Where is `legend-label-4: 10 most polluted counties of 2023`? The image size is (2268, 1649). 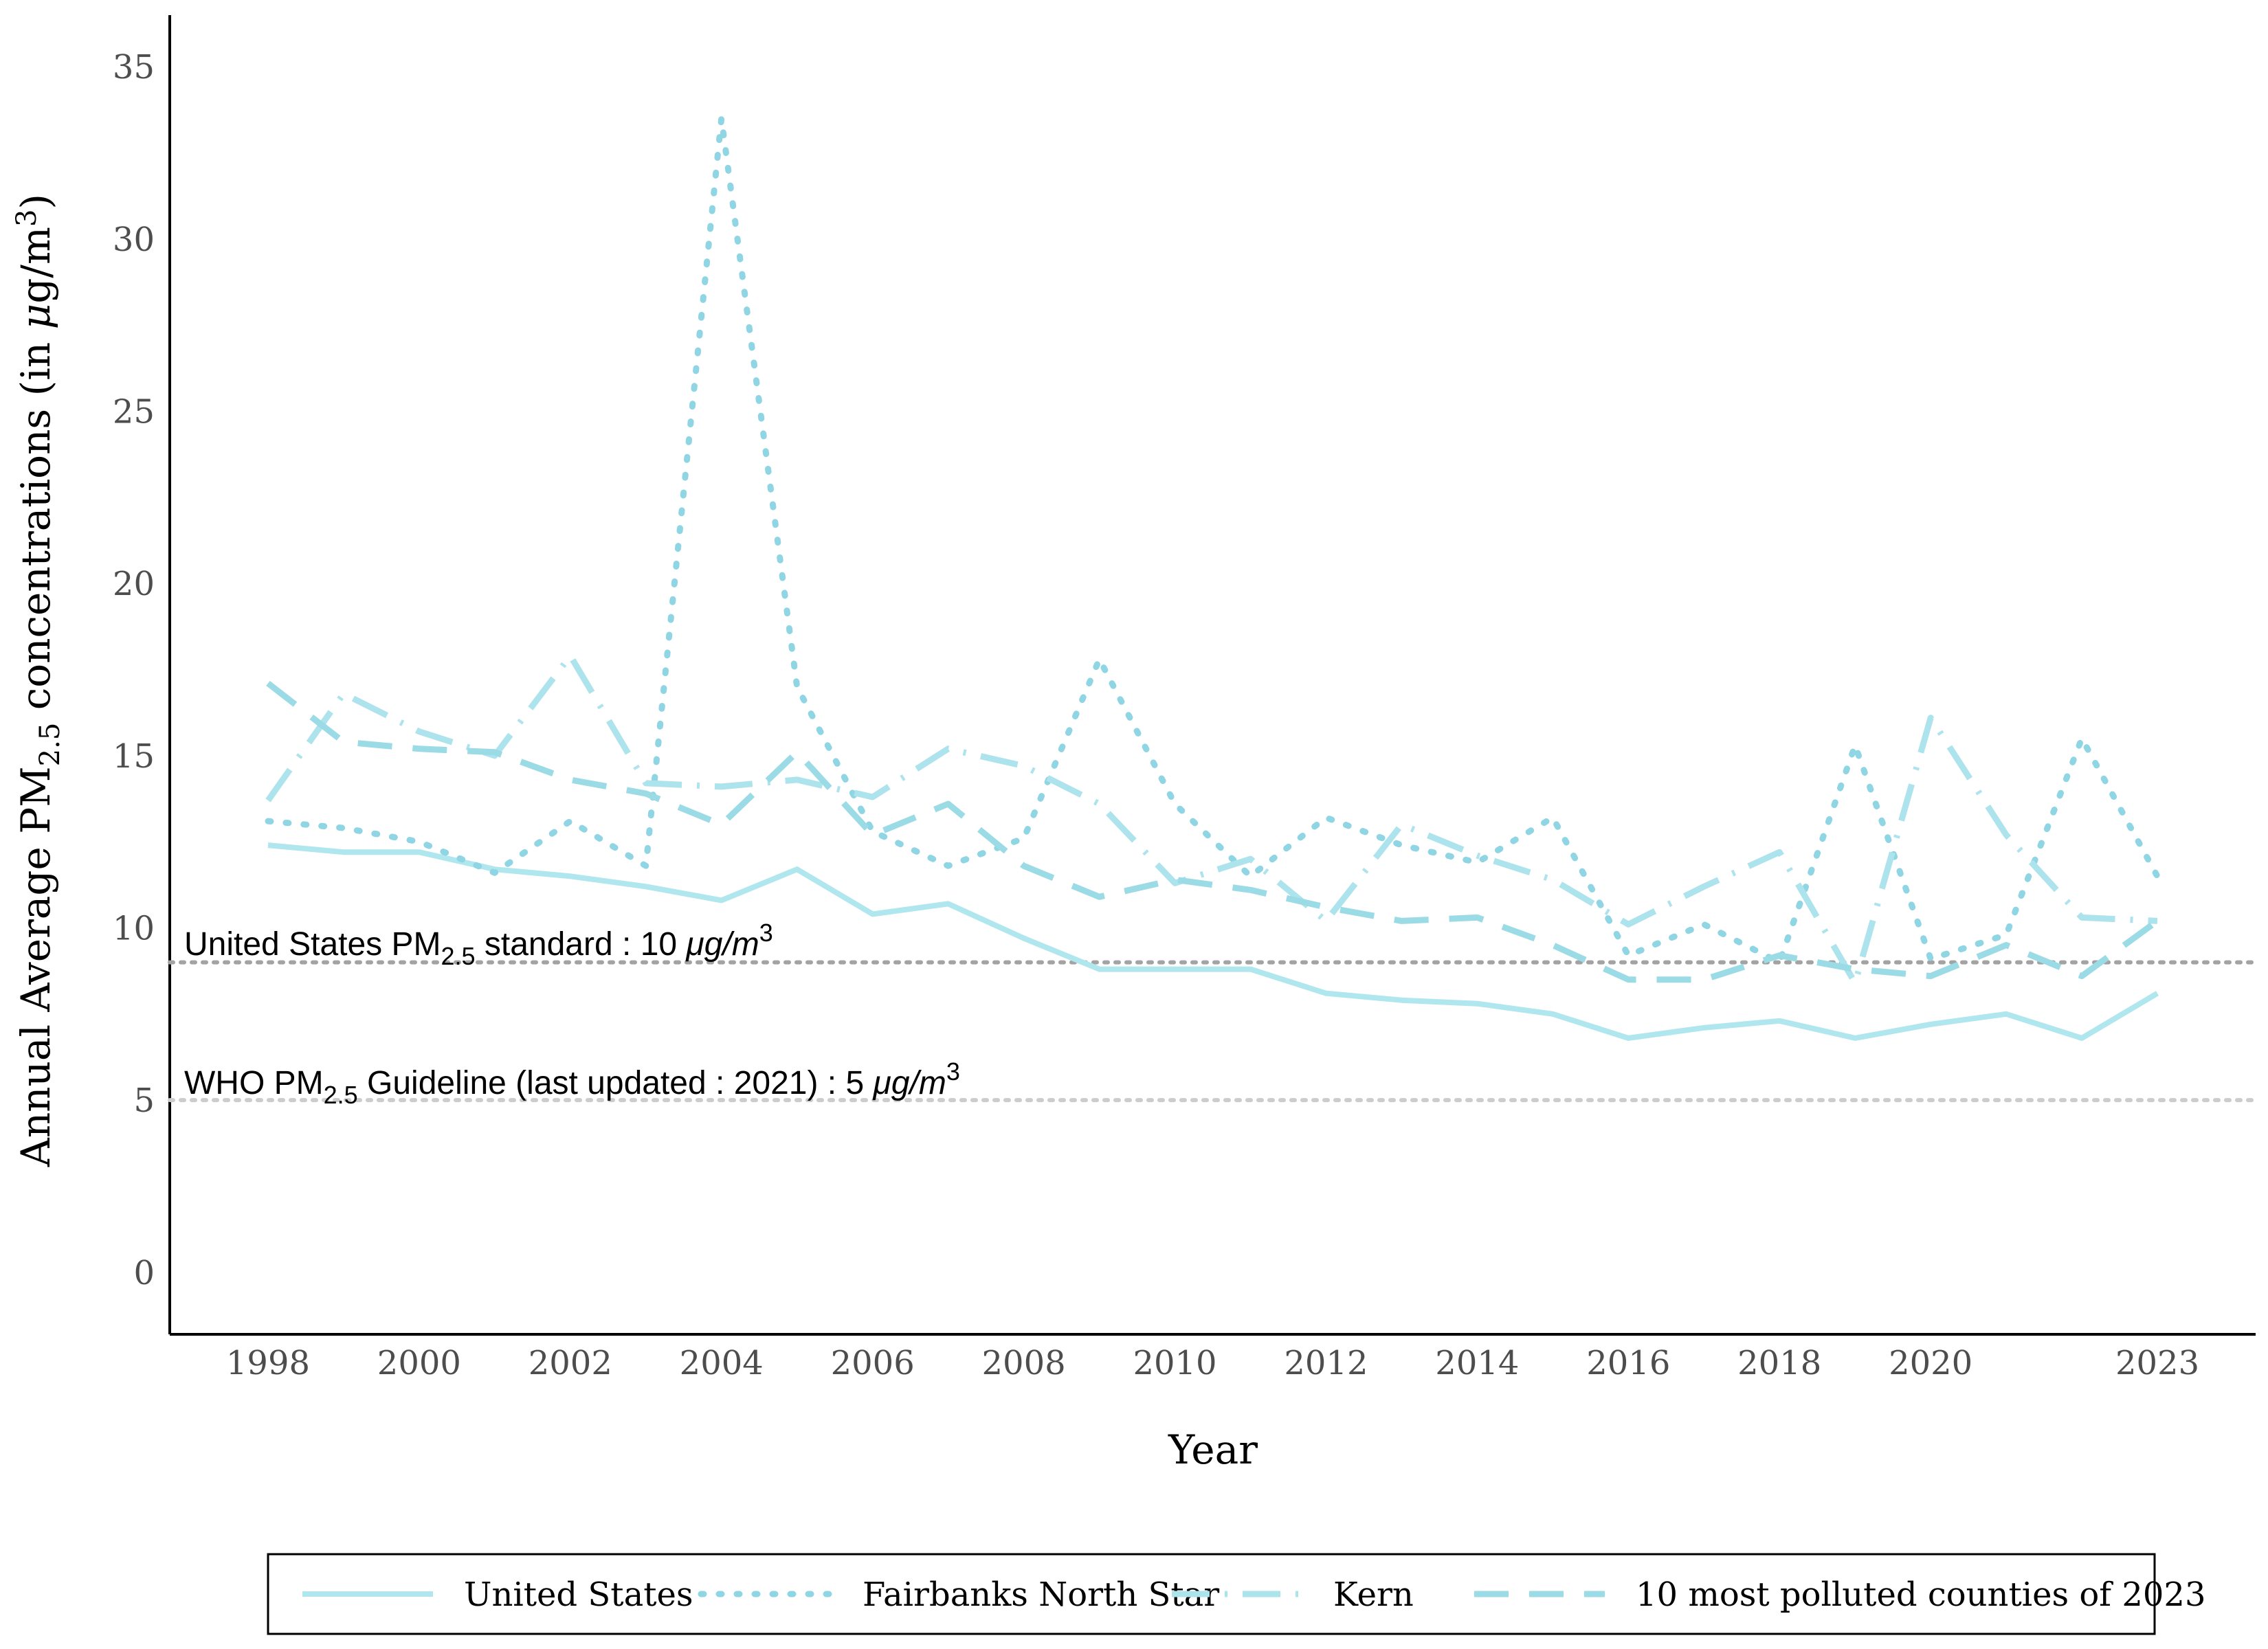
legend-label-4: 10 most polluted counties of 2023 is located at coordinates (1920, 1594).